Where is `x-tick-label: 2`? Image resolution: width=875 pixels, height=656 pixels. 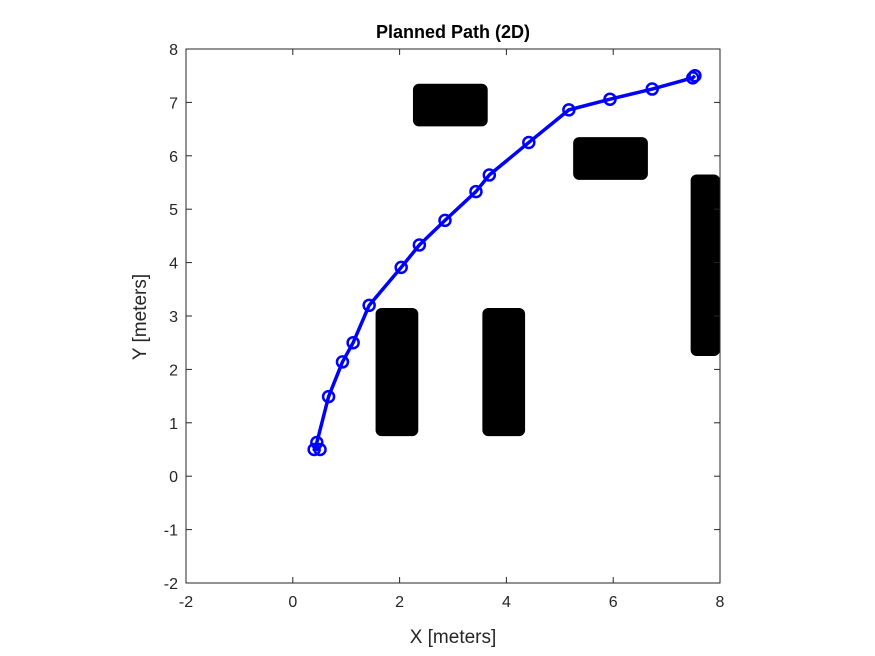 x-tick-label: 2 is located at coordinates (399, 602).